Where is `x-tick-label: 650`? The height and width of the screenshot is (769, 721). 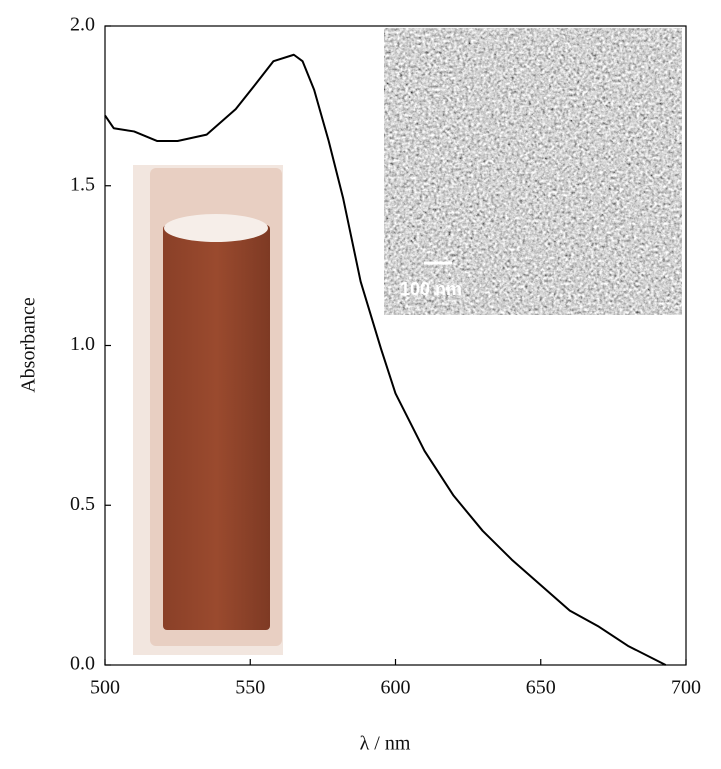
x-tick-label: 650 is located at coordinates (541, 688).